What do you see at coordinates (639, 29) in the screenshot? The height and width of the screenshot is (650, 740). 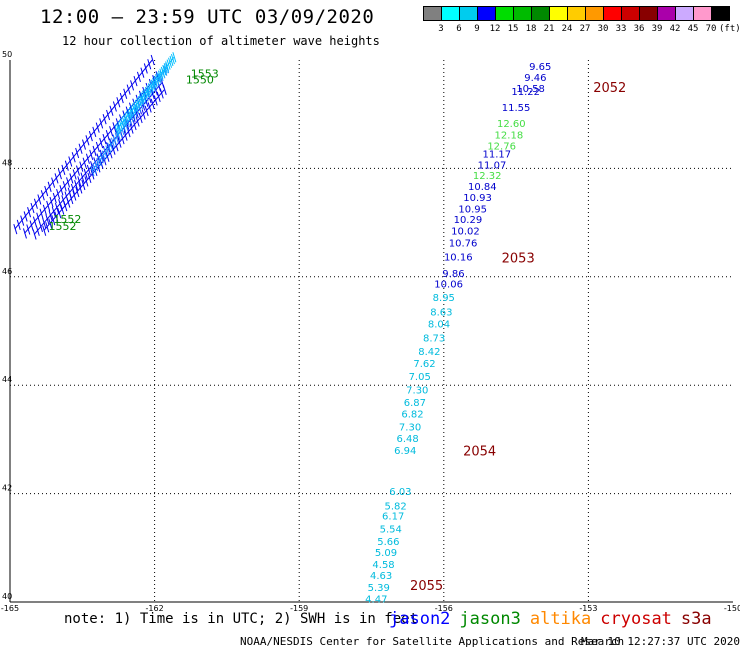 I see `scale-label: 36` at bounding box center [639, 29].